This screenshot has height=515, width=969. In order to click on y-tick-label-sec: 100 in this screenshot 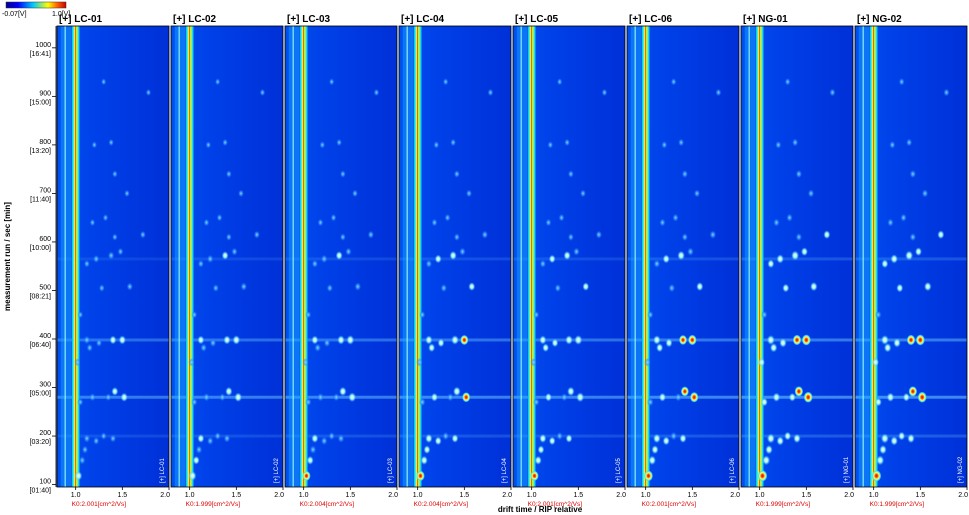, I will do `click(45, 482)`.